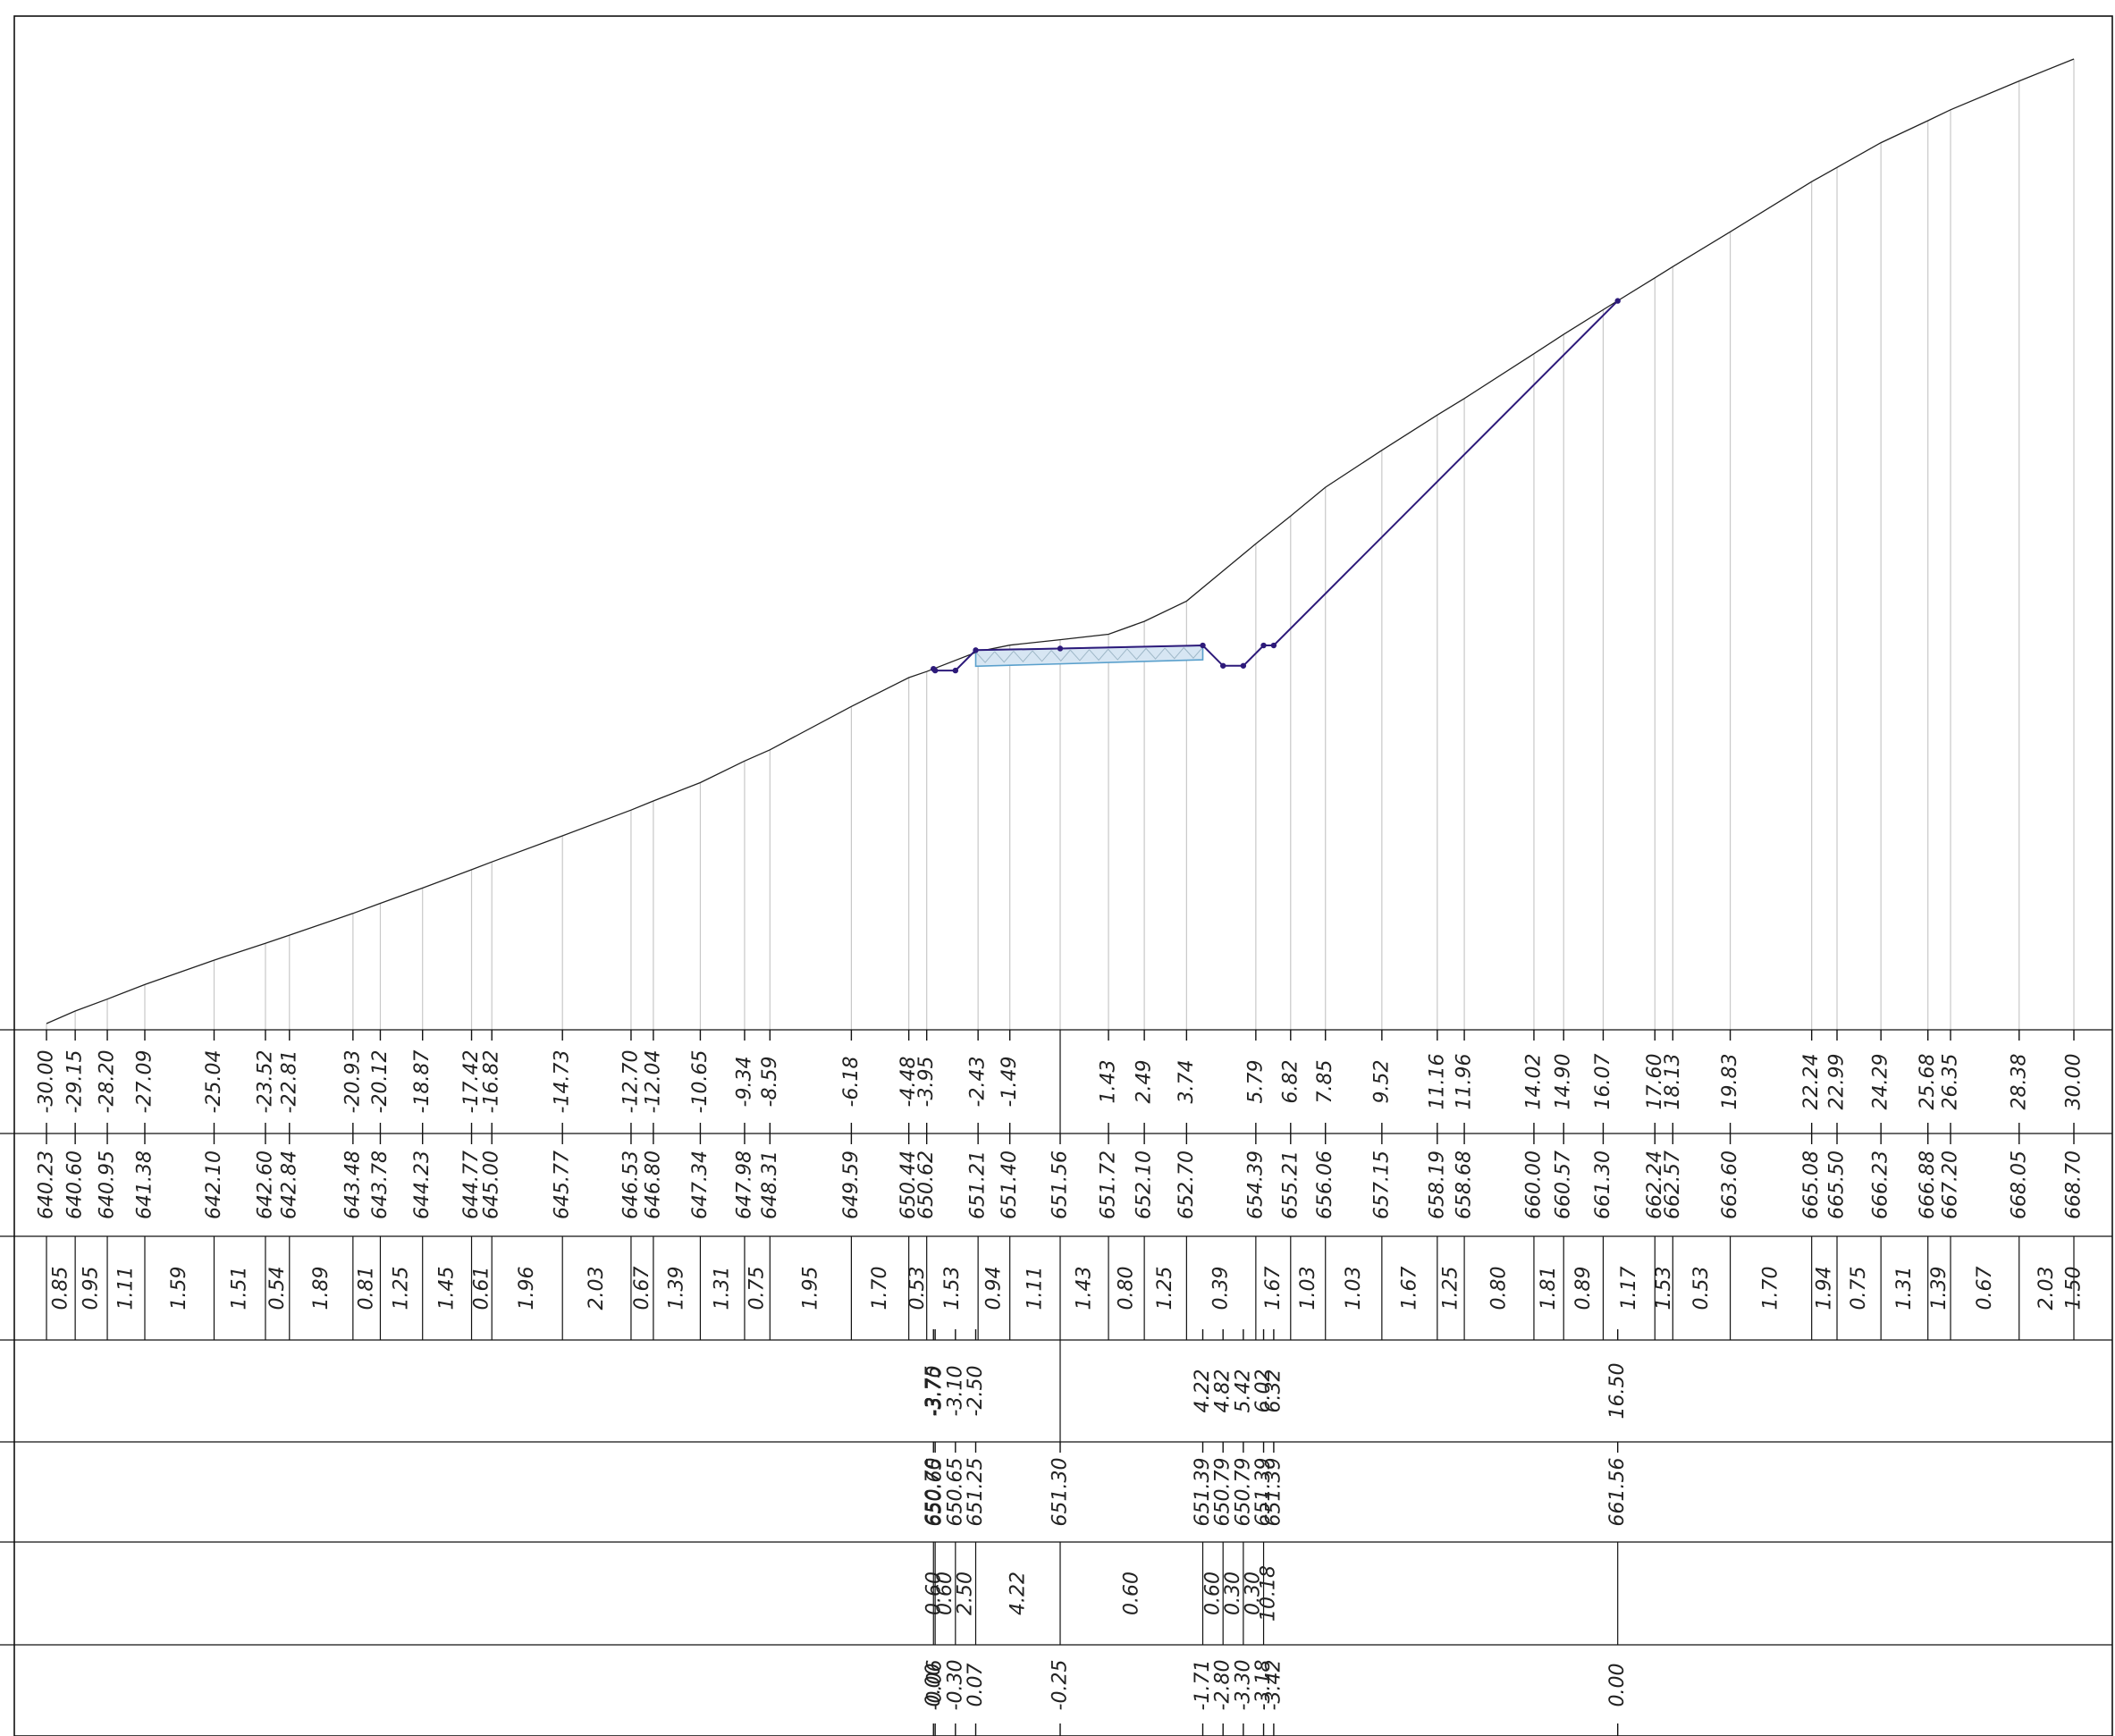 Image resolution: width=2115 pixels, height=1736 pixels. Describe the element at coordinates (422, 1184) in the screenshot. I see `ground-elevation-label: 644.23` at that location.